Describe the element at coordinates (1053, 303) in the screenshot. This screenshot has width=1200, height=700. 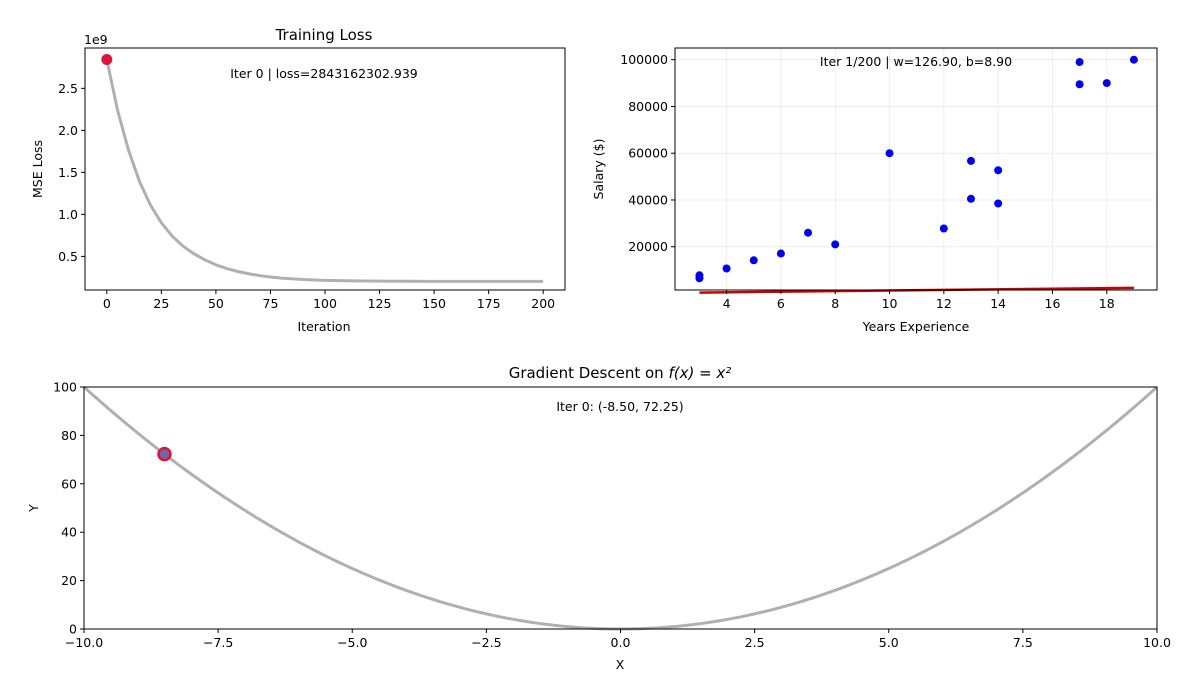
I see `regression-xtick-label: 16` at that location.